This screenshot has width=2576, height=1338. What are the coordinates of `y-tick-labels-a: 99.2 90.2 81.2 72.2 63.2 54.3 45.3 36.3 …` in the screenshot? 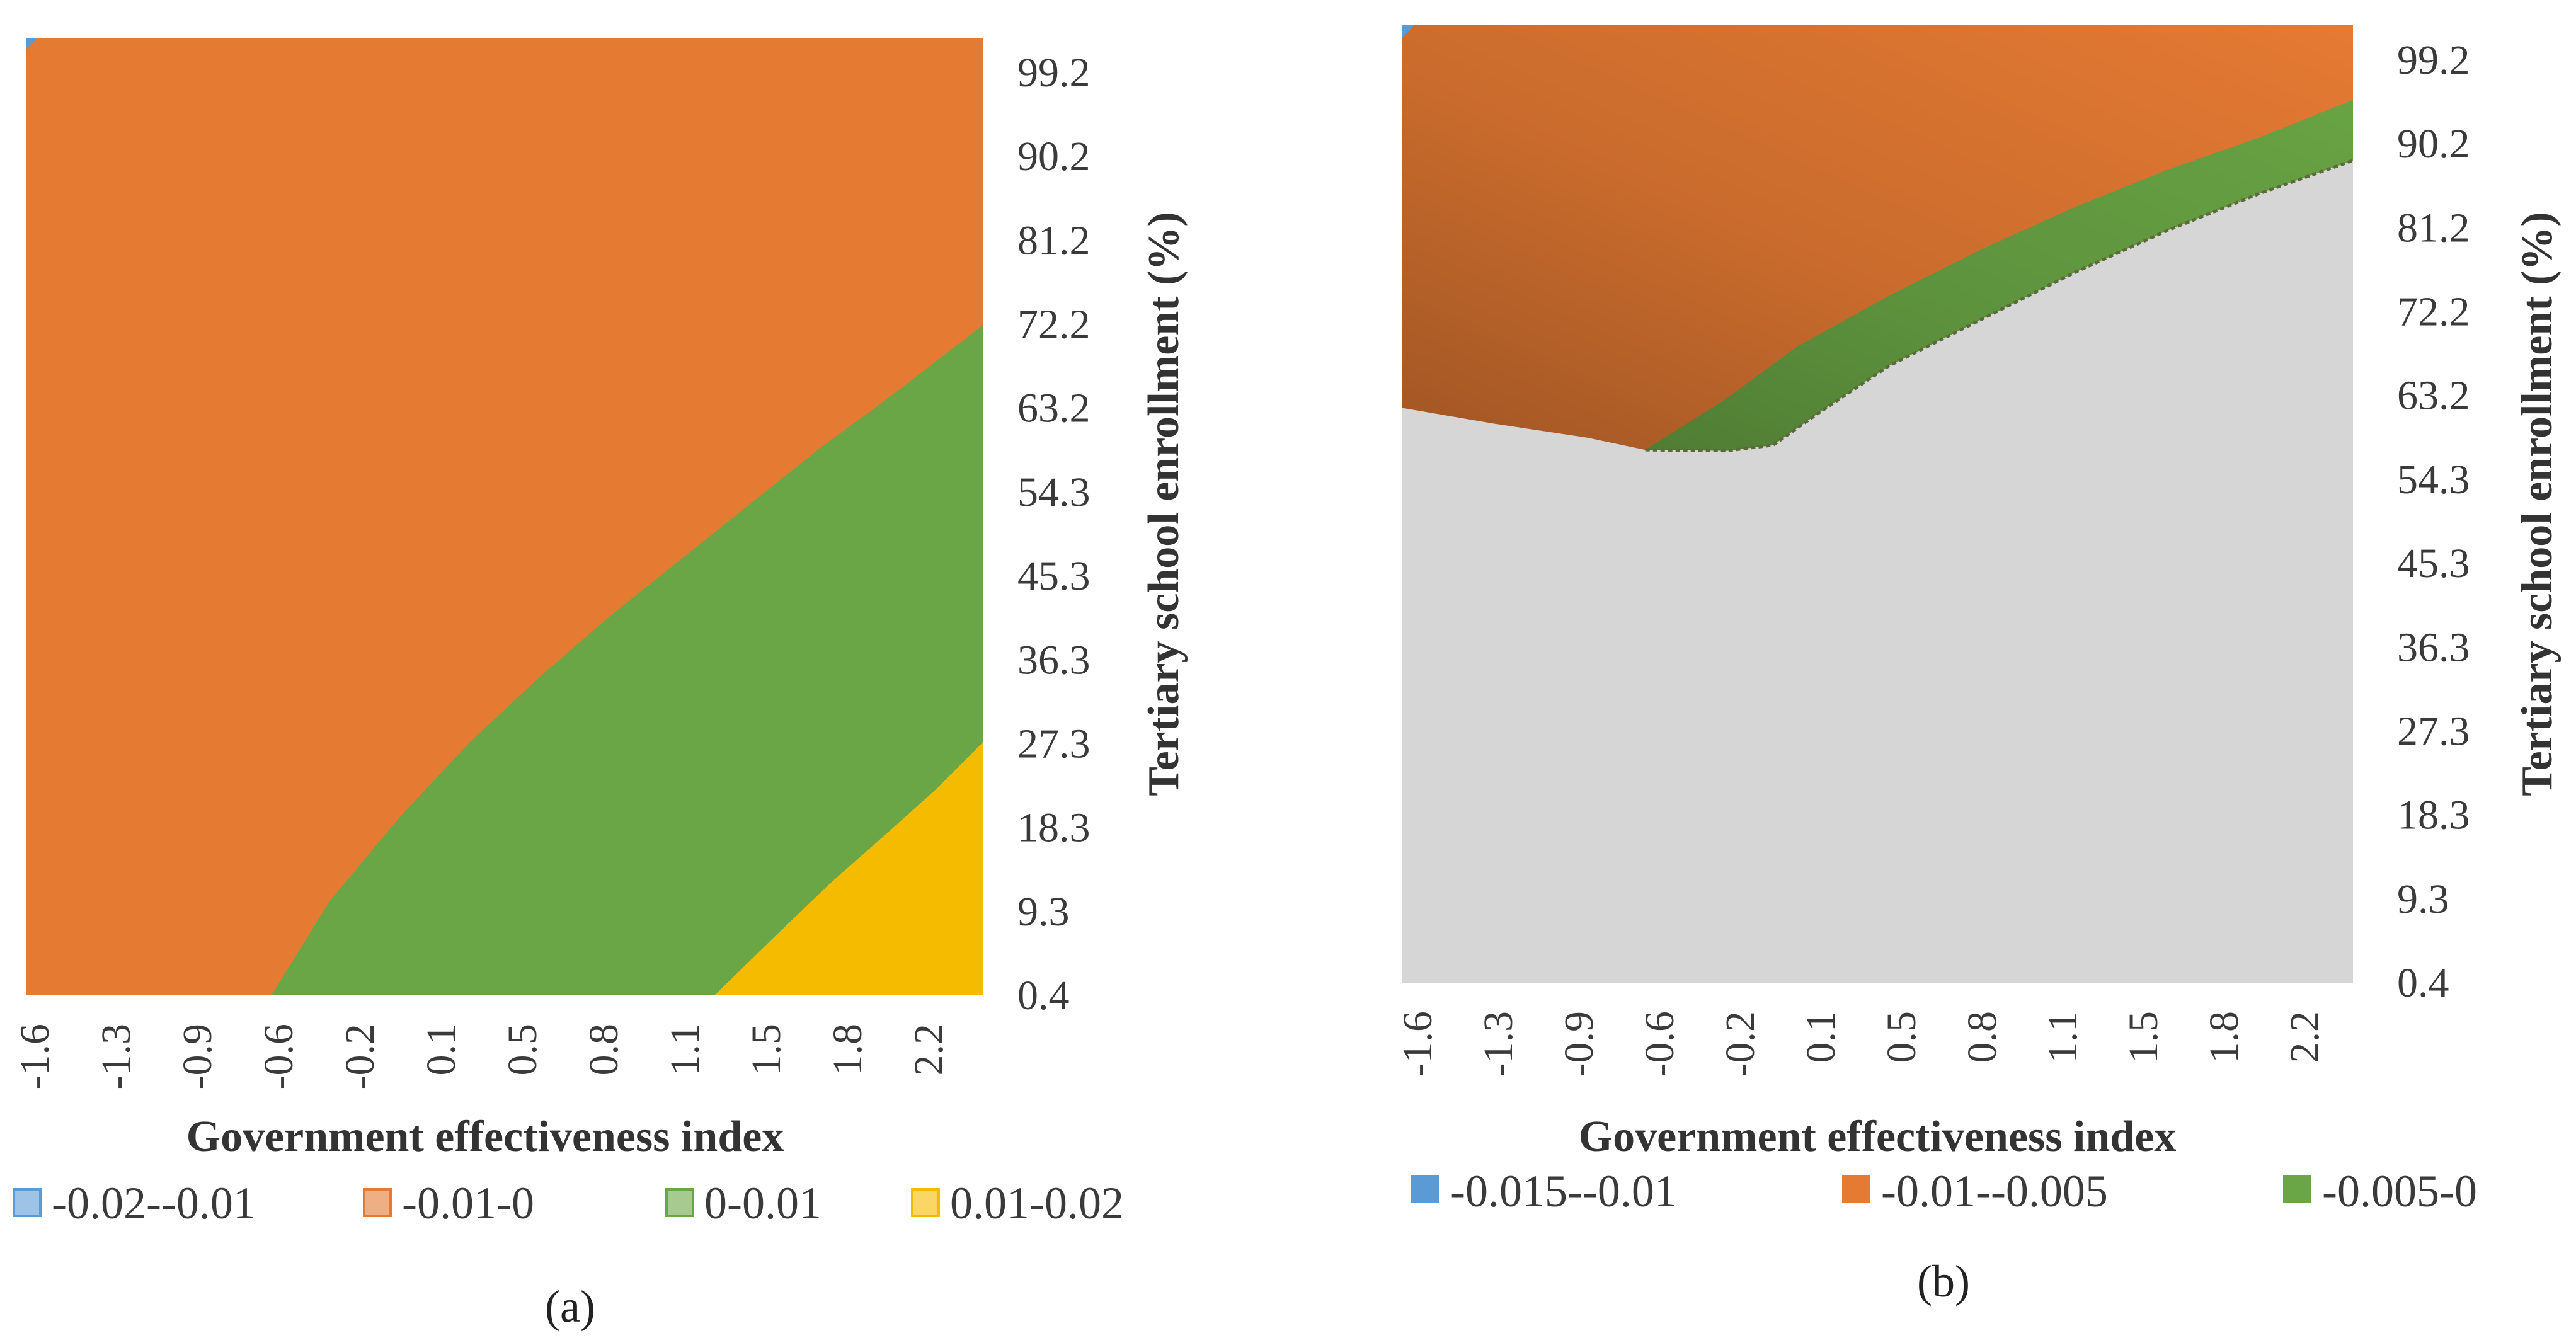 It's located at (1054, 534).